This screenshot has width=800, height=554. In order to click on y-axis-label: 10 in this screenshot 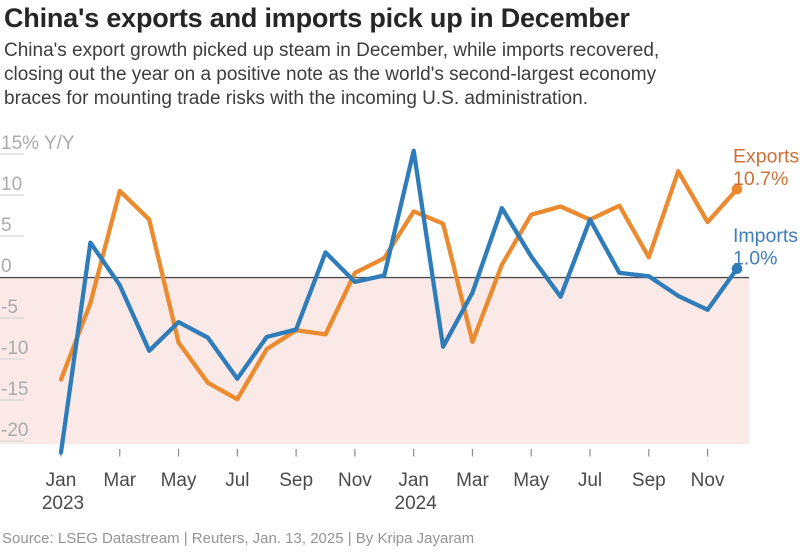, I will do `click(11, 184)`.